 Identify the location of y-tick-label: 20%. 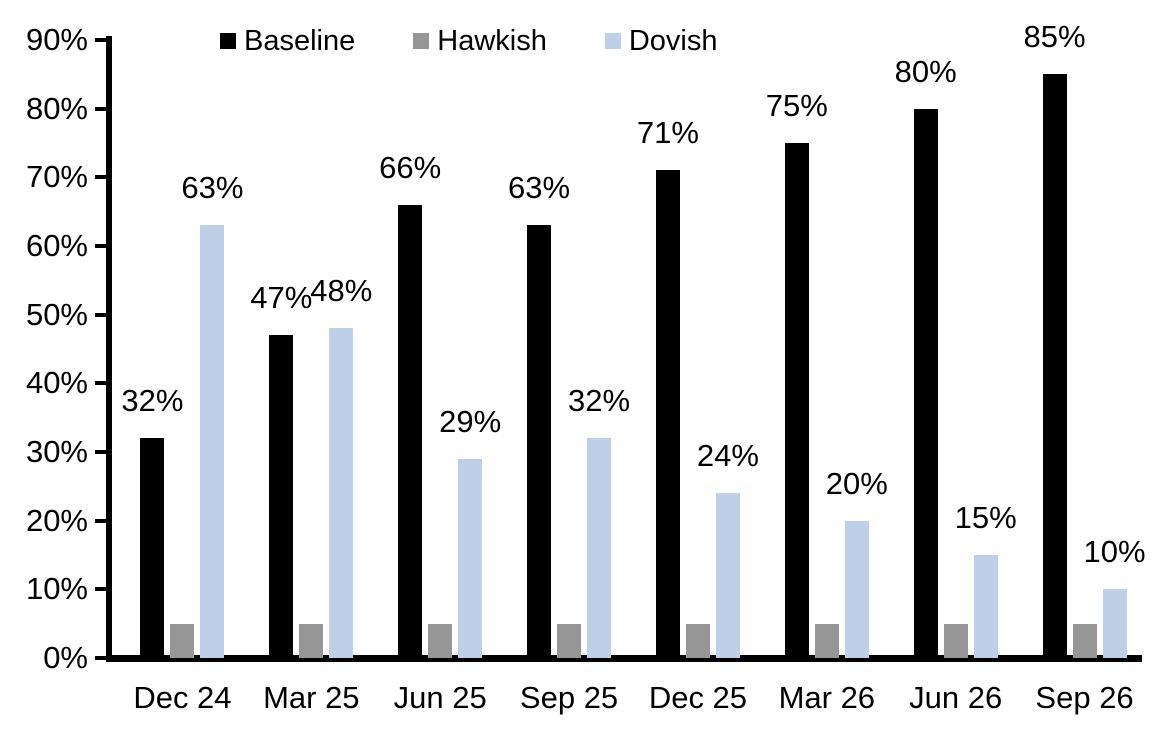
(56, 520).